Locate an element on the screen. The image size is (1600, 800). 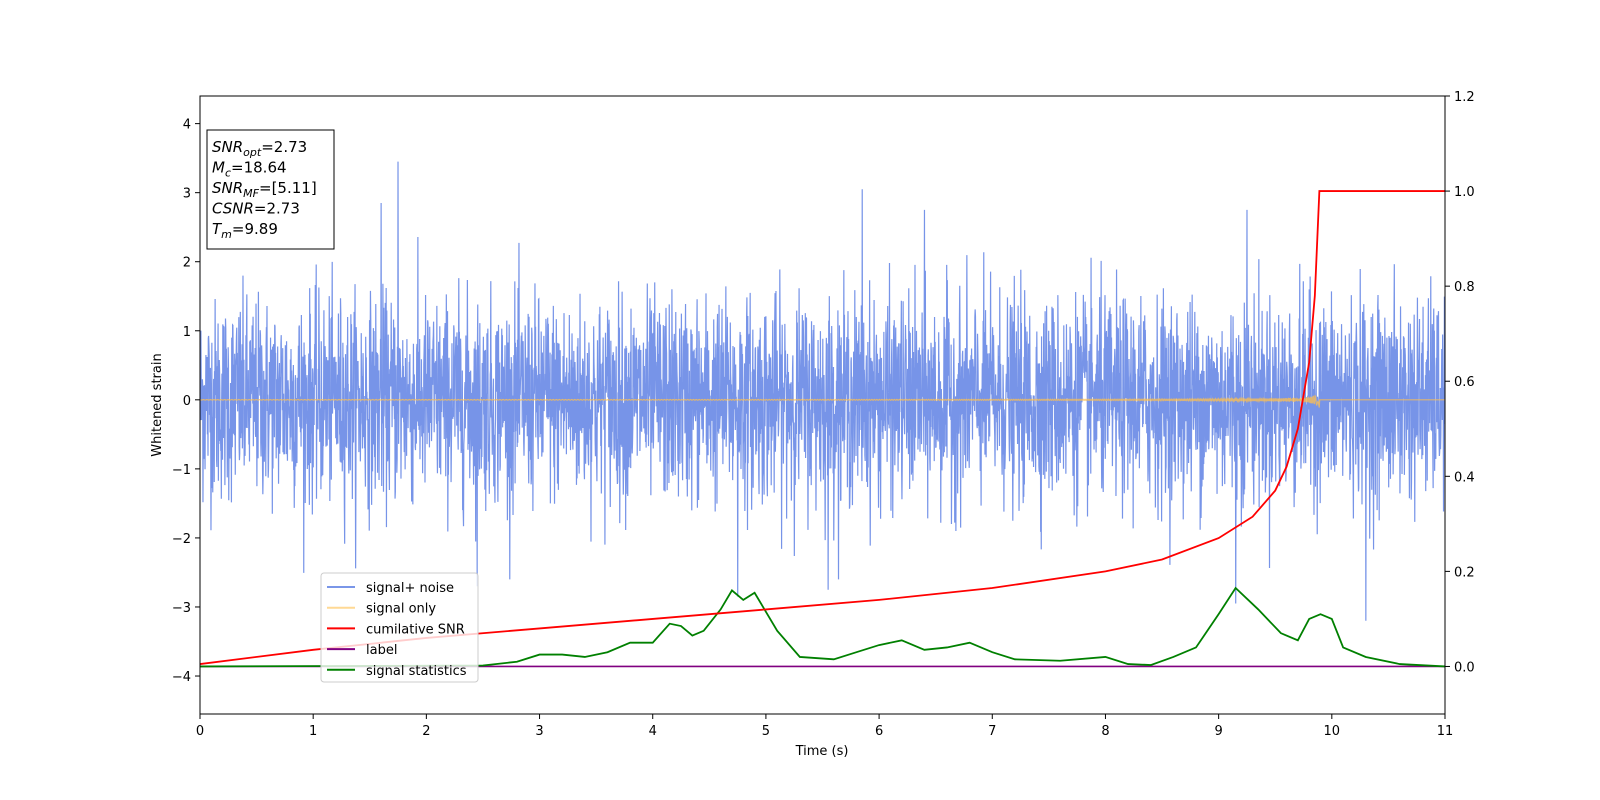
x-tick-label: 8 is located at coordinates (1105, 731).